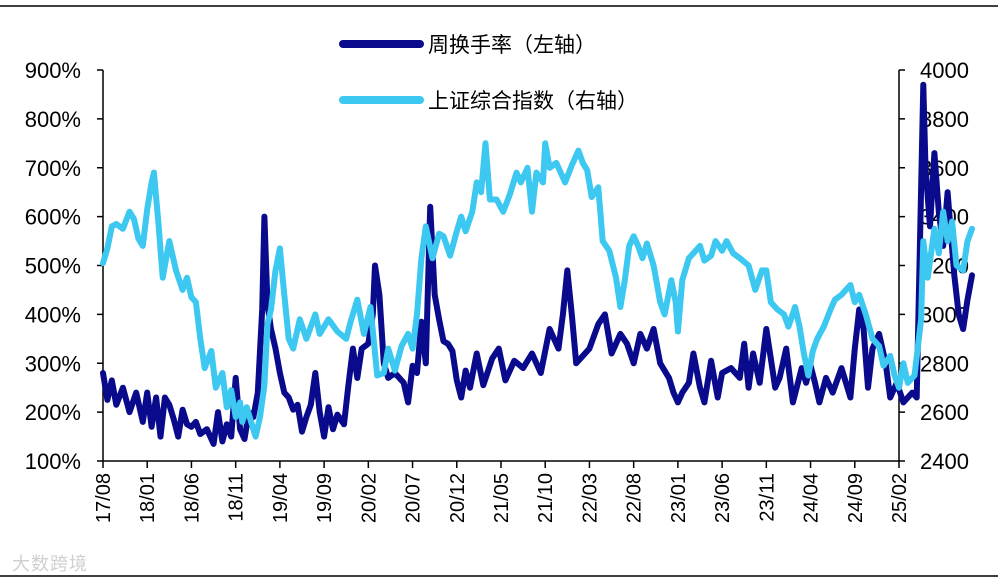  What do you see at coordinates (53, 70) in the screenshot?
I see `left-tick-label: 900%` at bounding box center [53, 70].